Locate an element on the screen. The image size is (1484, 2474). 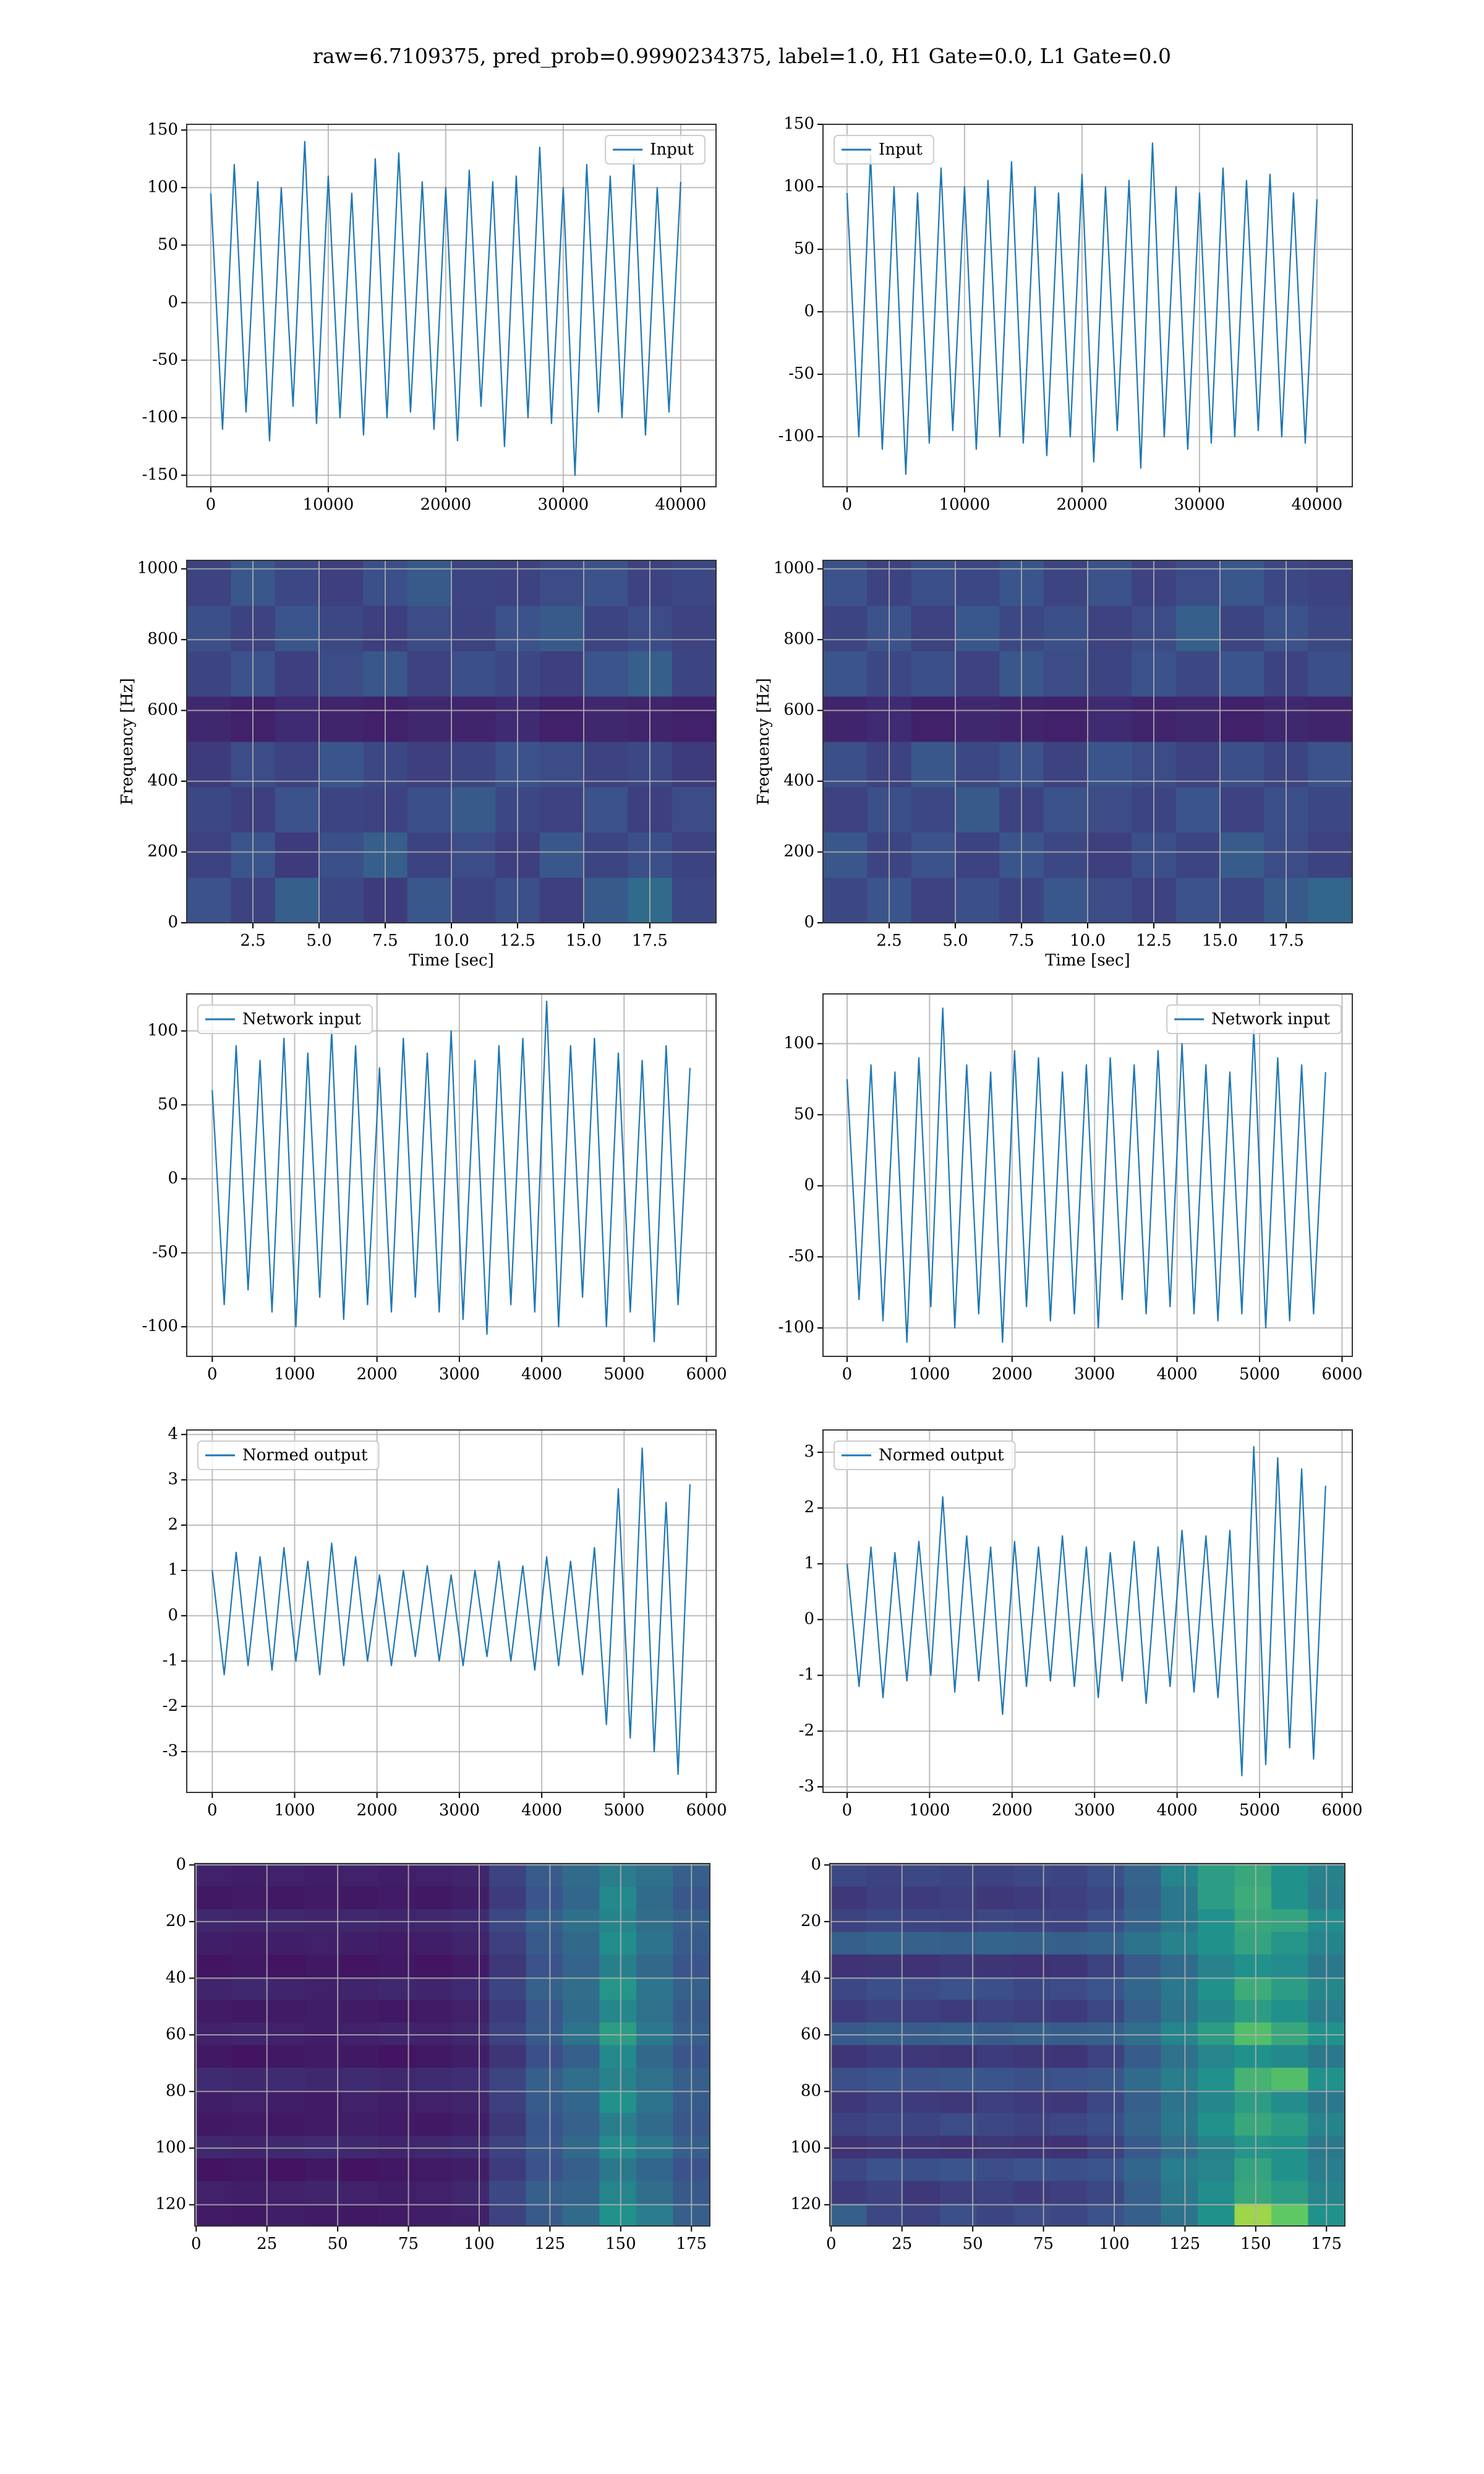
x-tick-label: 10.0 is located at coordinates (1088, 940).